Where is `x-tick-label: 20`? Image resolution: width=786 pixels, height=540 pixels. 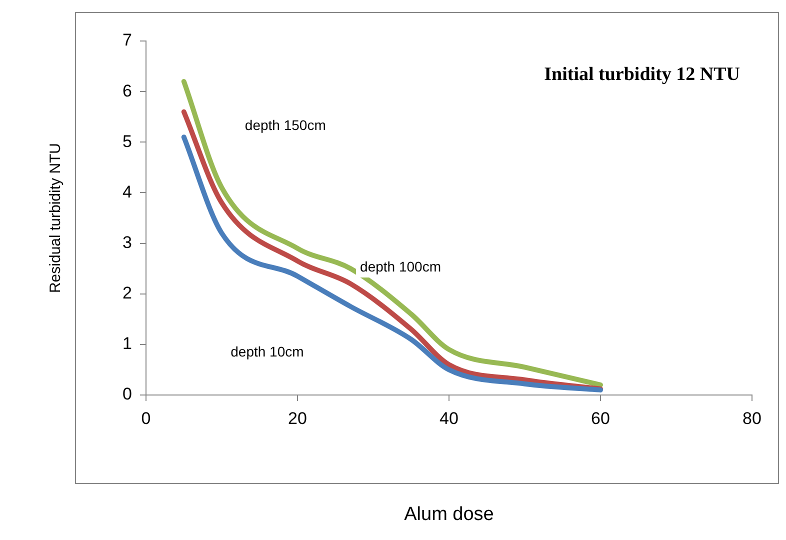
x-tick-label: 20 is located at coordinates (297, 418).